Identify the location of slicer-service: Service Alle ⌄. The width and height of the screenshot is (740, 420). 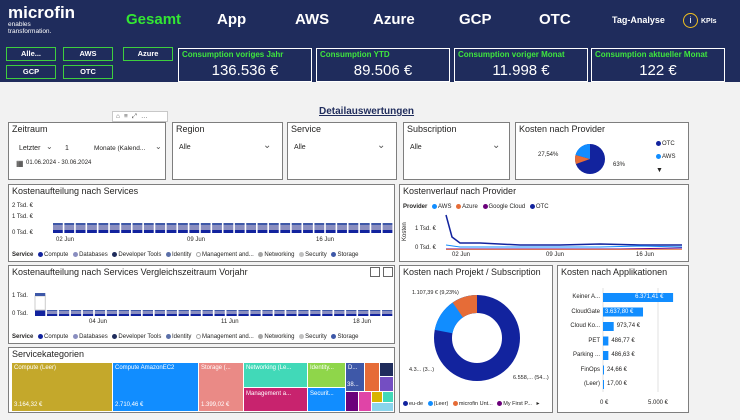
(342, 151).